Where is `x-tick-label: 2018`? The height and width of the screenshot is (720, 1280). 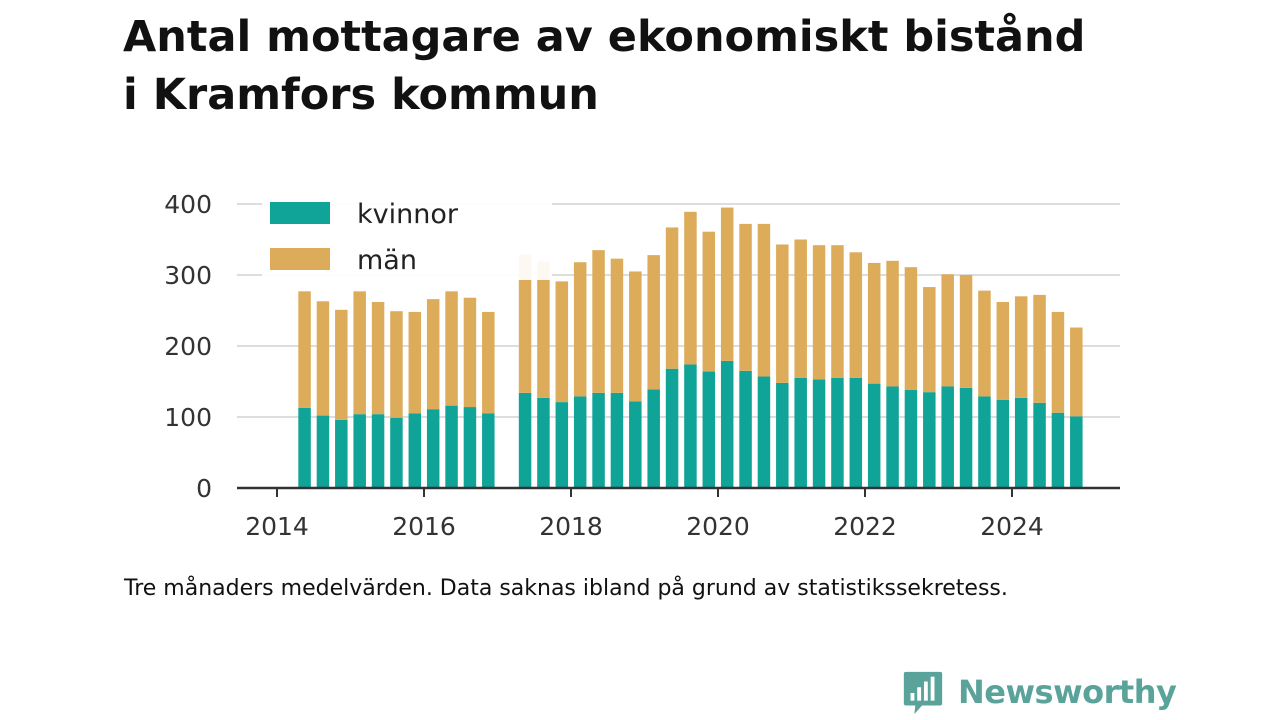 x-tick-label: 2018 is located at coordinates (571, 526).